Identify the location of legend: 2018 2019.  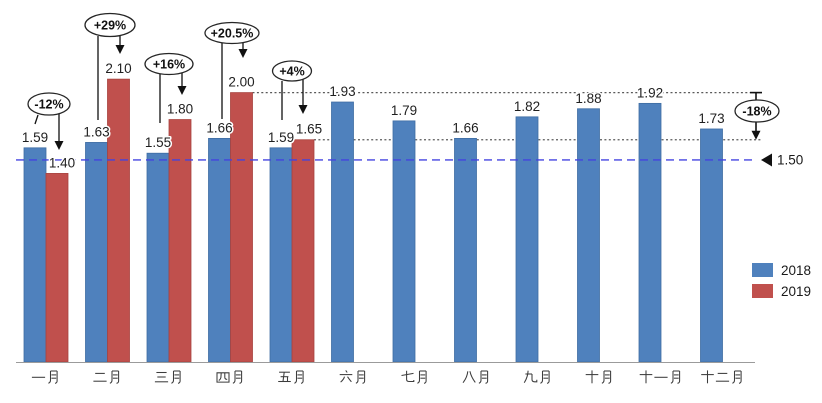
(782, 280).